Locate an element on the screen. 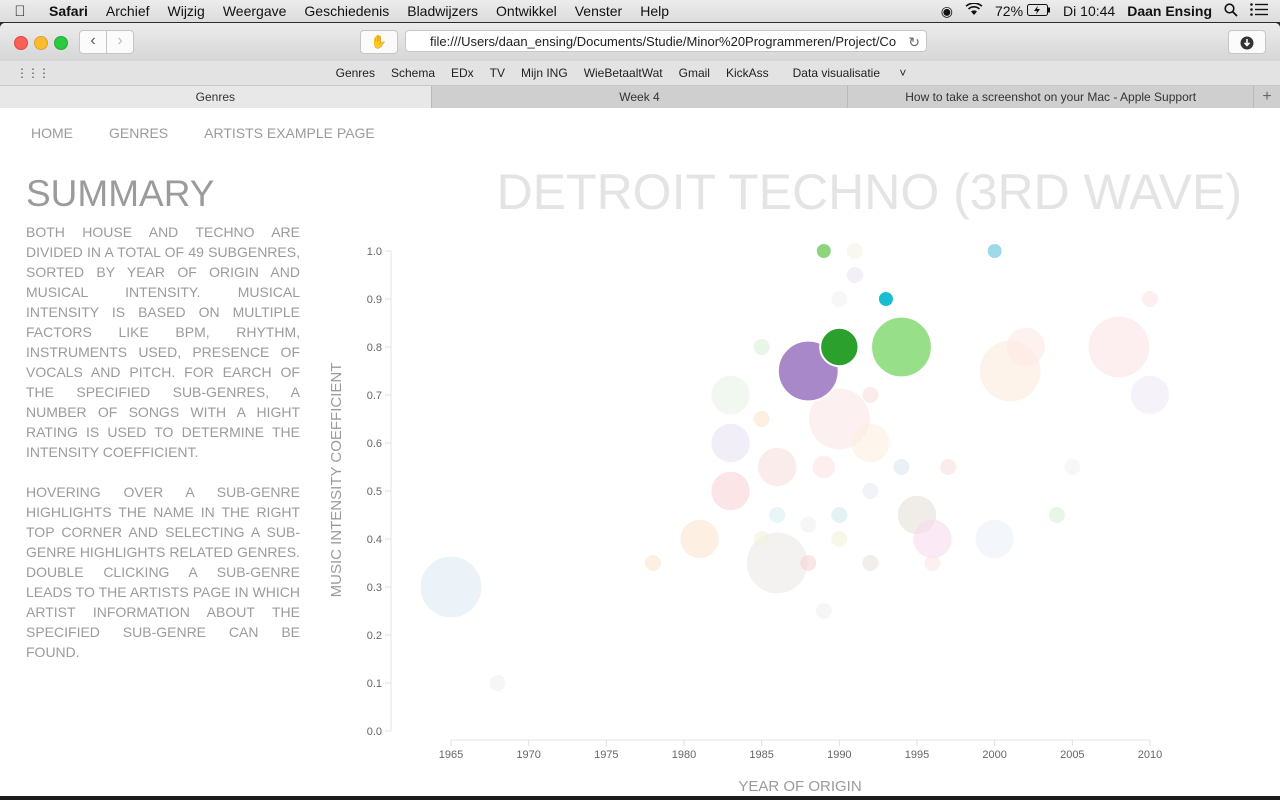 The height and width of the screenshot is (800, 1280). bookmark-gmail: Gmail is located at coordinates (694, 73).